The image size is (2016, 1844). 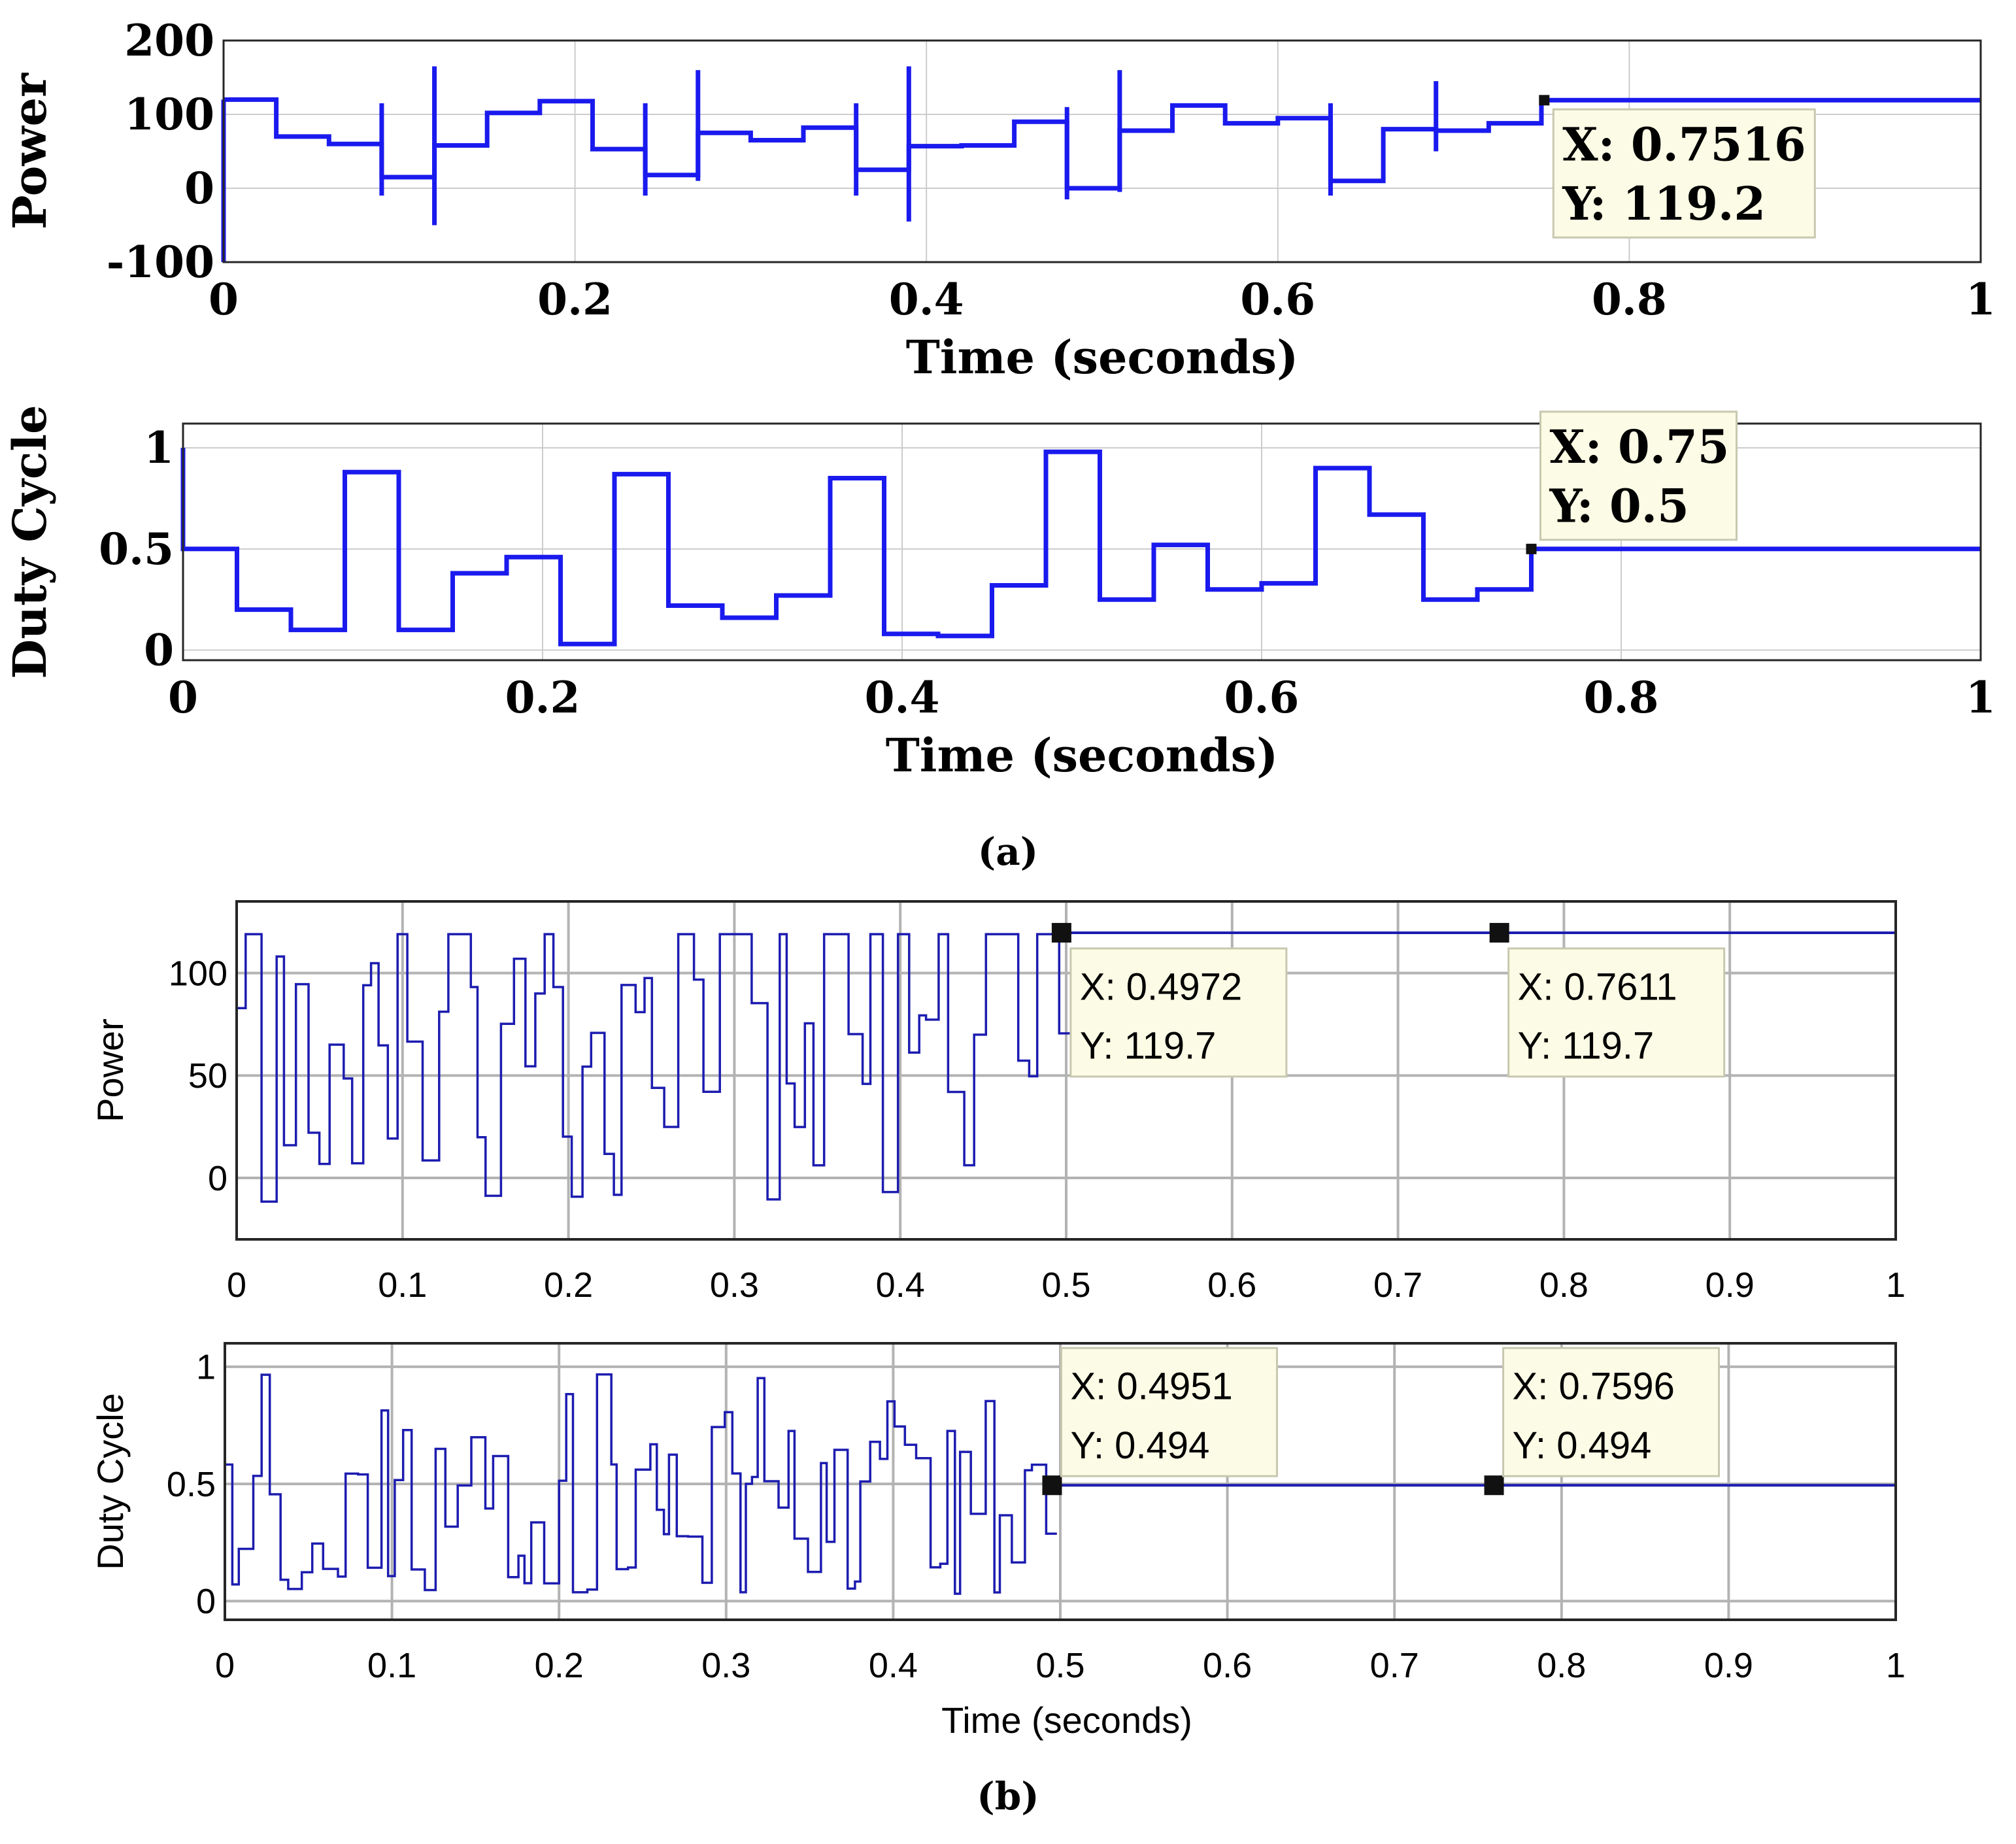 I want to click on datatip-x-label: X: 0.4951, so click(x=1151, y=1387).